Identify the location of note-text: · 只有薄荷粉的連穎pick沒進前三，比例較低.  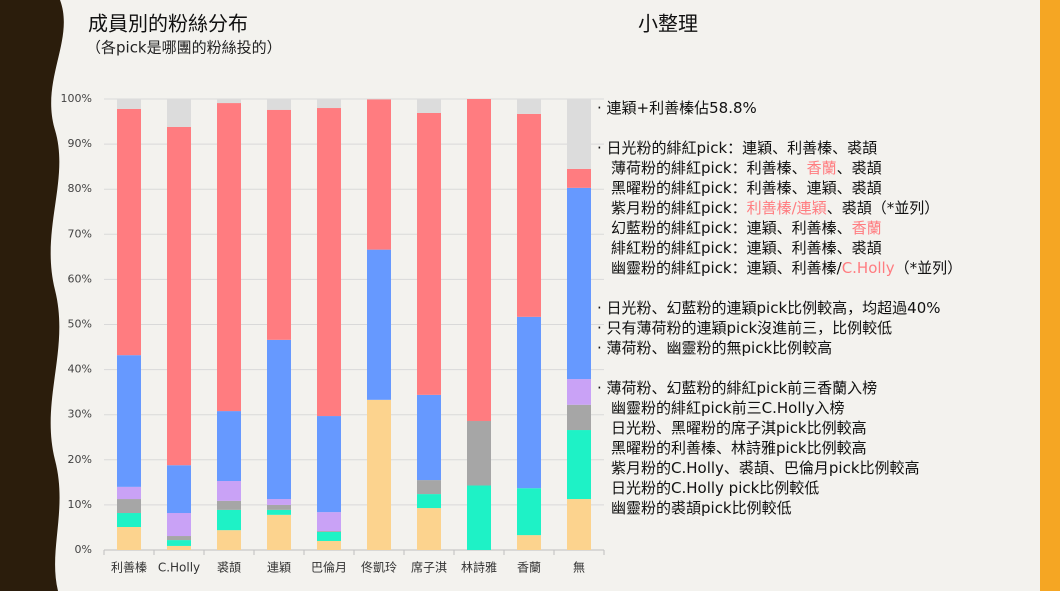
(744, 328).